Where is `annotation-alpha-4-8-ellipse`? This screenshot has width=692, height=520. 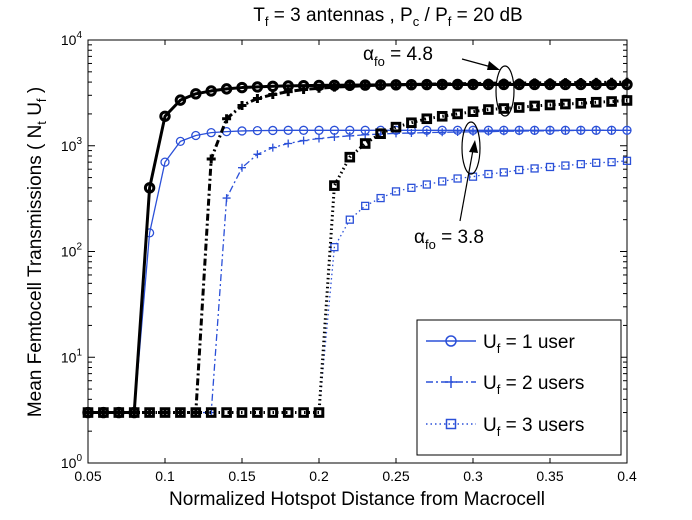 annotation-alpha-4-8-ellipse is located at coordinates (505, 91).